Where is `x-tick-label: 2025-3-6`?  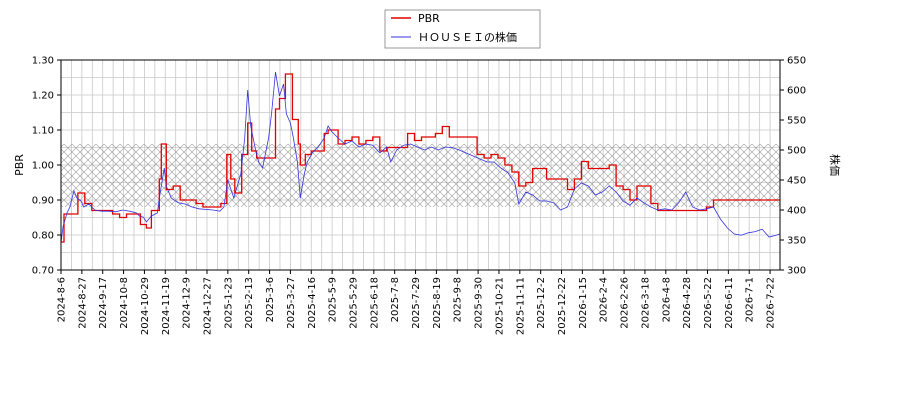 x-tick-label: 2025-3-6 is located at coordinates (270, 299).